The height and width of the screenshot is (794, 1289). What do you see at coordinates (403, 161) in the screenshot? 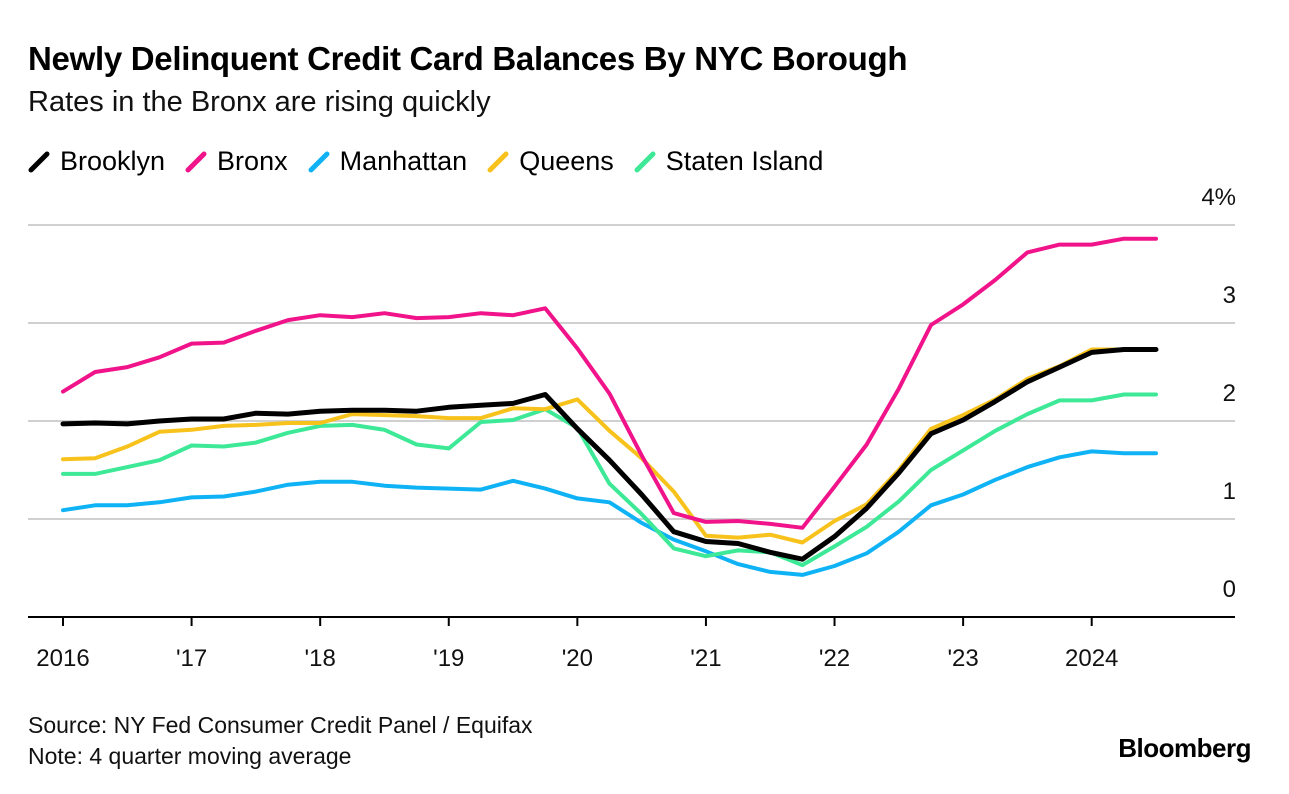
I see `legend-label: Manhattan` at bounding box center [403, 161].